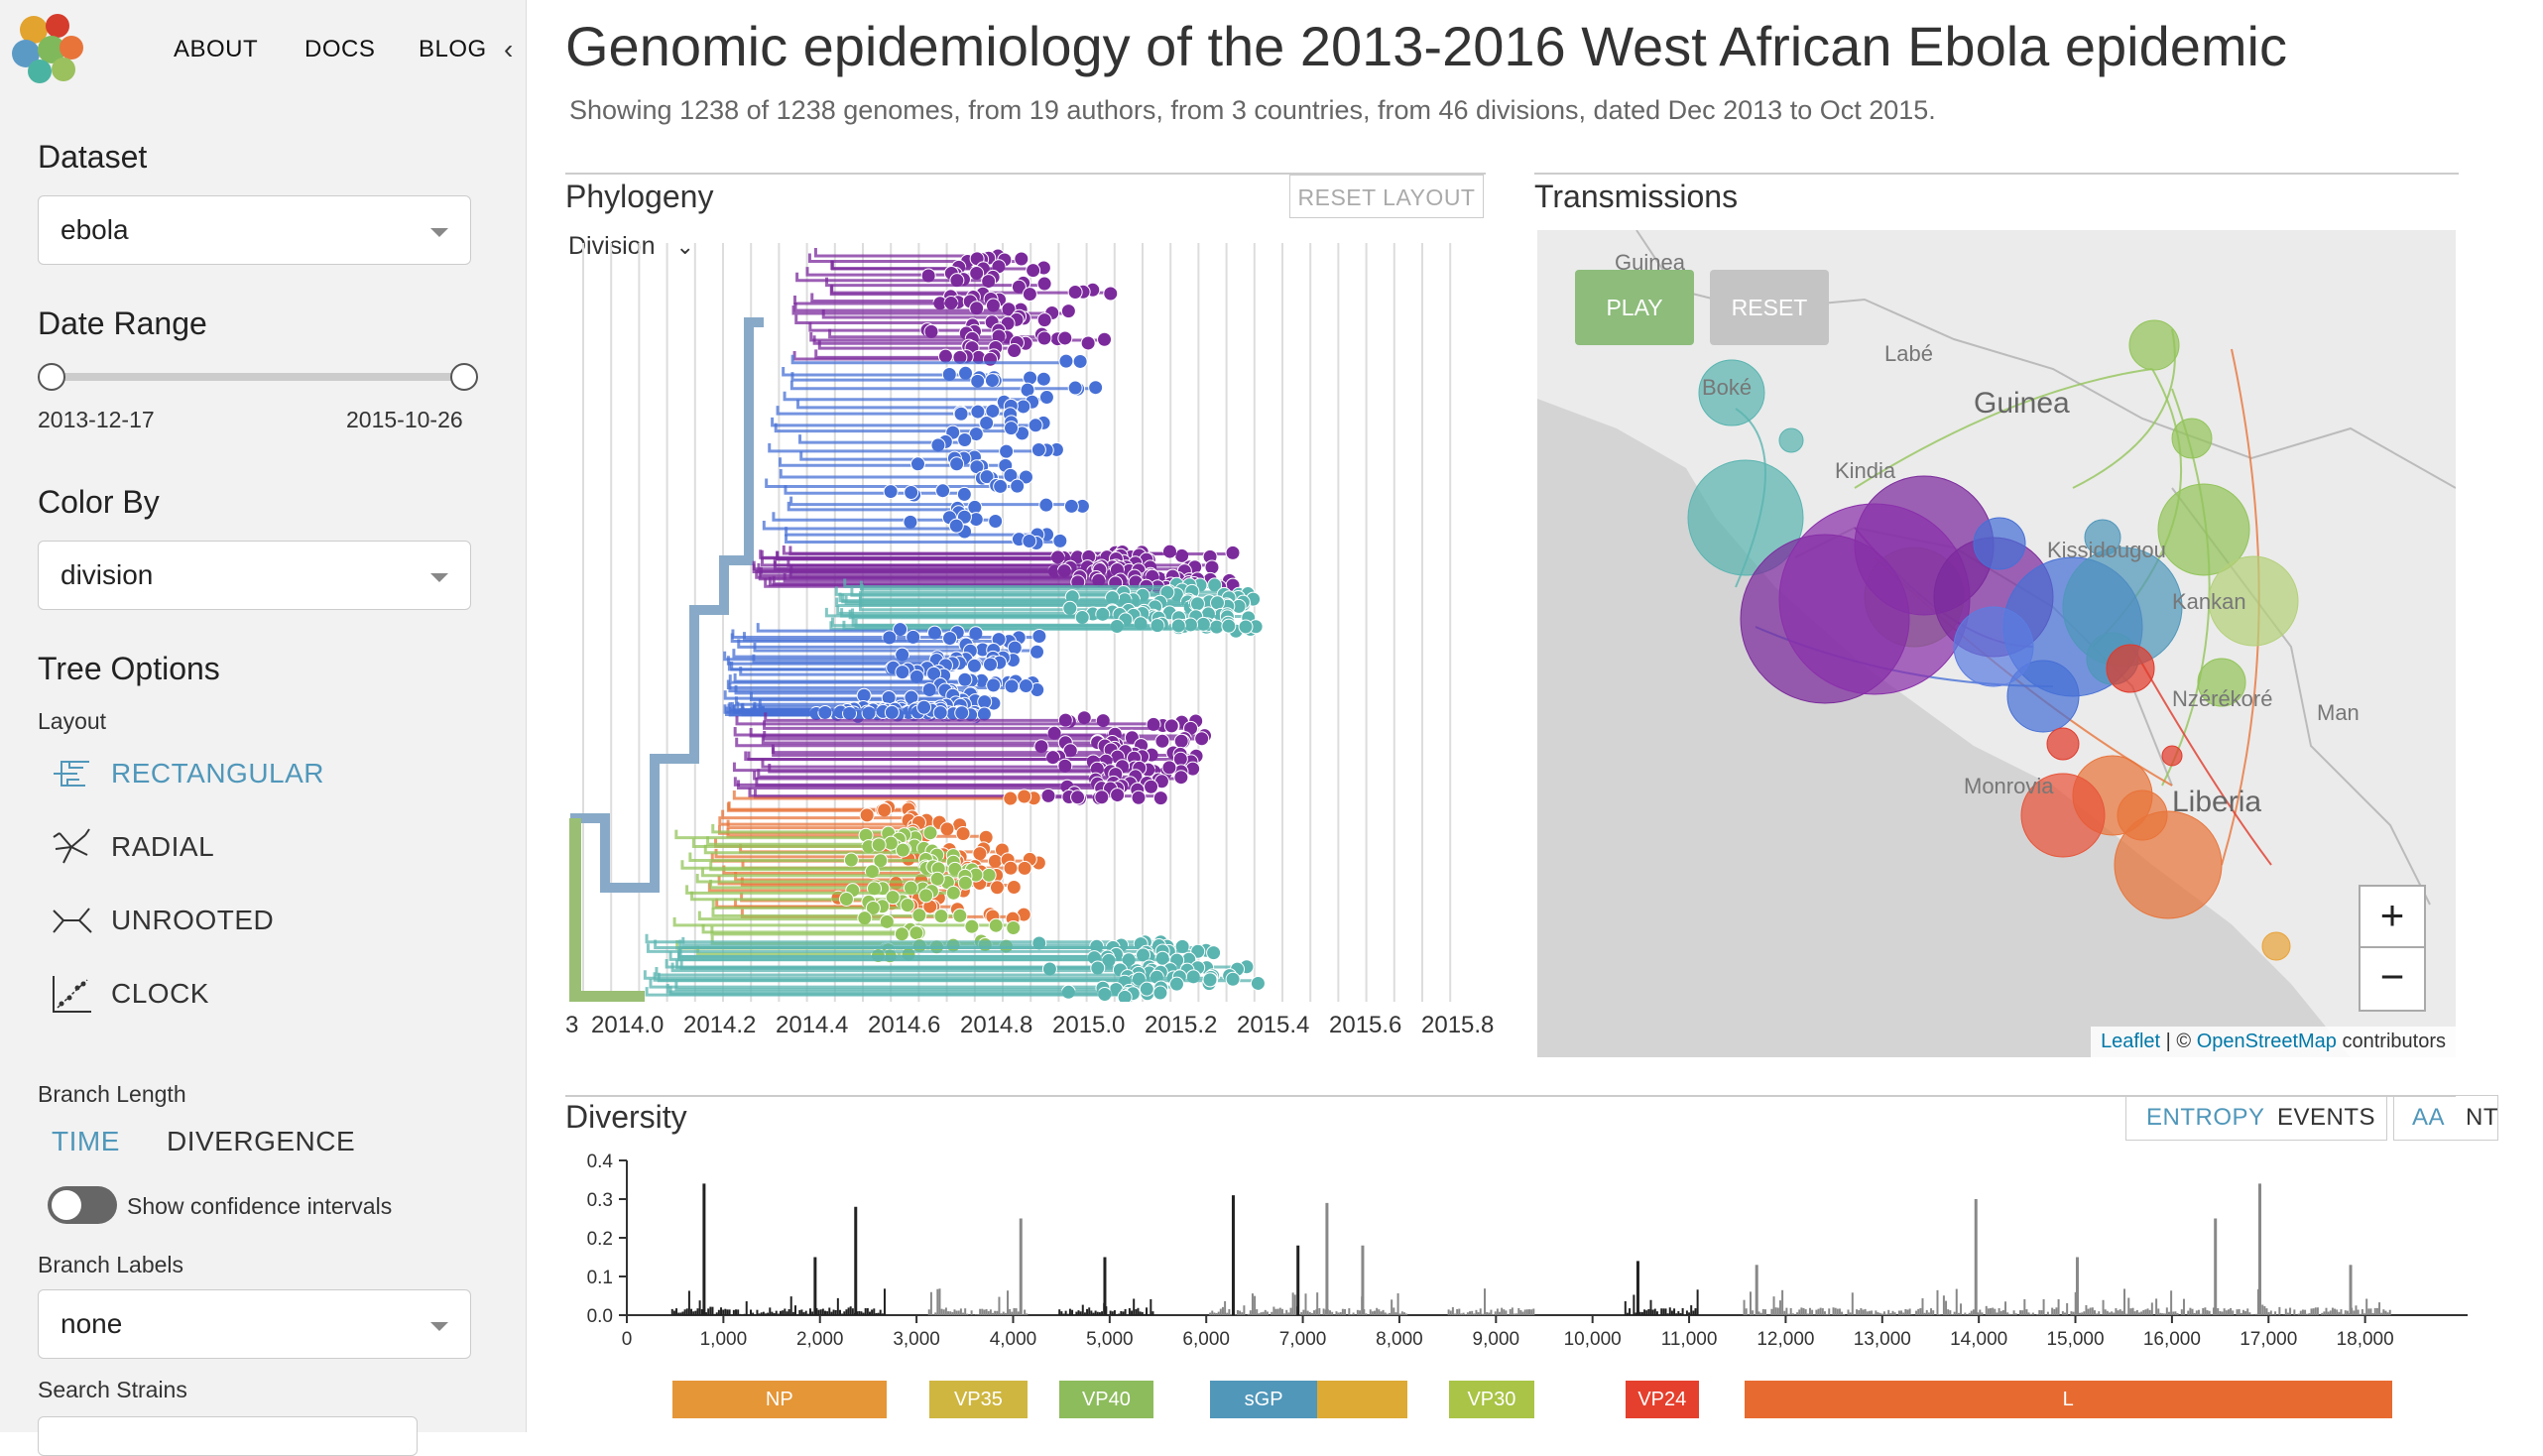 This screenshot has height=1456, width=2543. Describe the element at coordinates (258, 377) in the screenshot. I see `date-range-slider` at that location.